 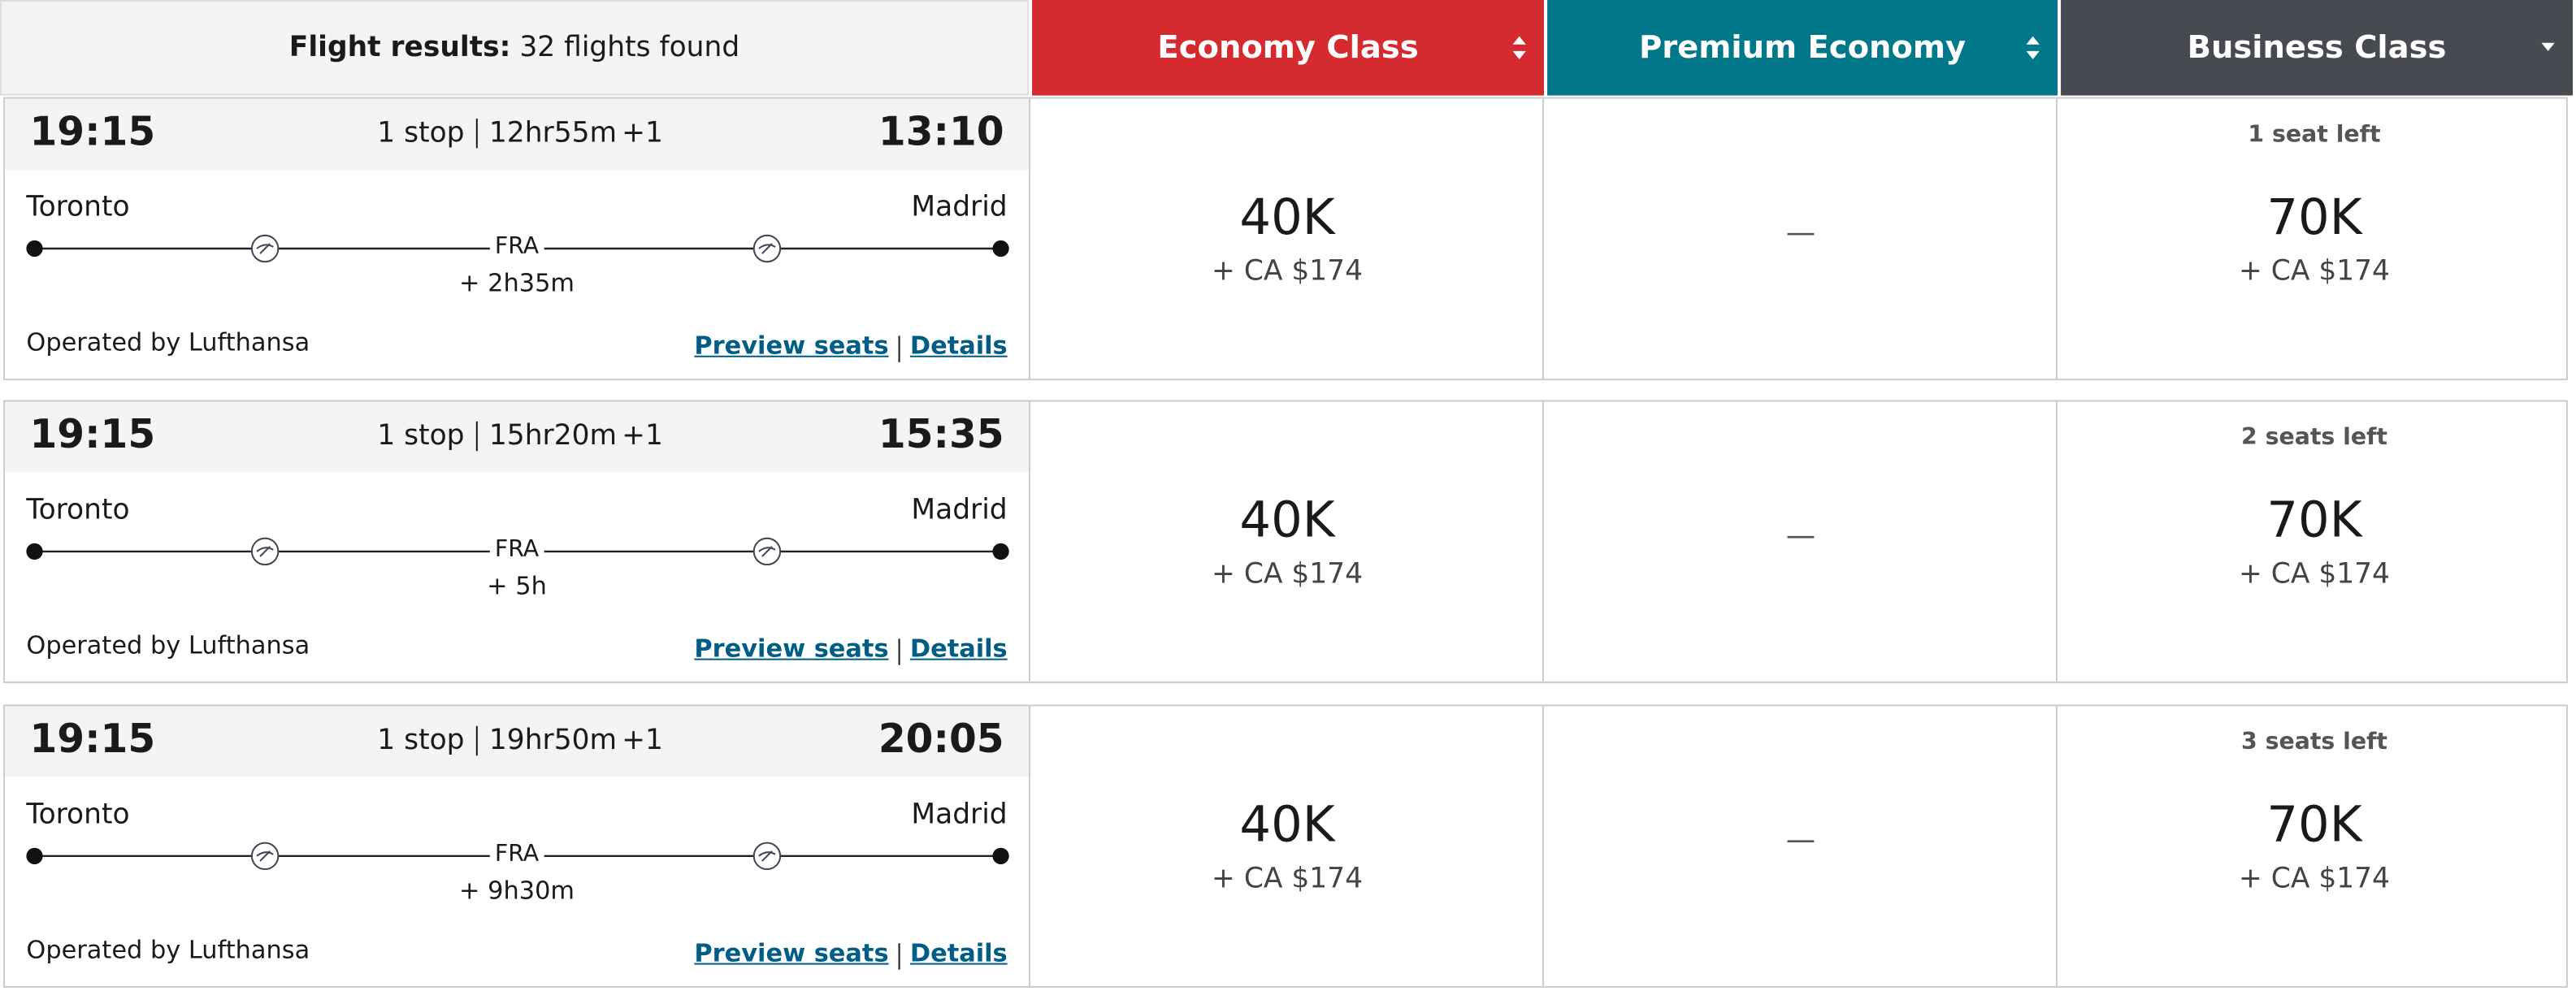 I want to click on seats-left: 2 seats left, so click(x=2314, y=438).